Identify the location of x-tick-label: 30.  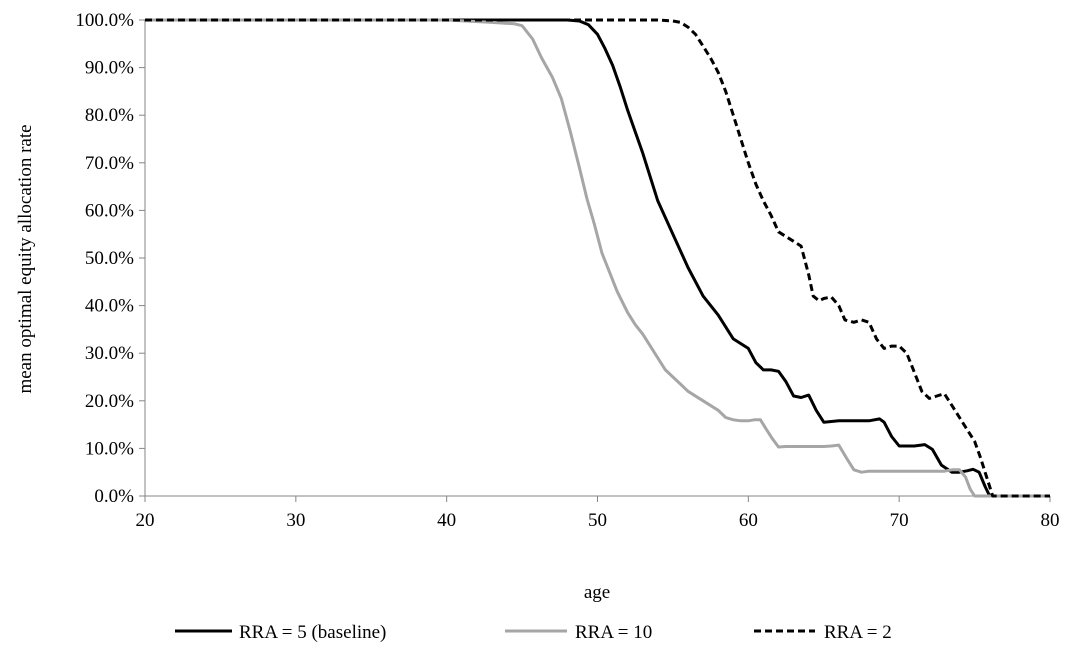
(295, 520).